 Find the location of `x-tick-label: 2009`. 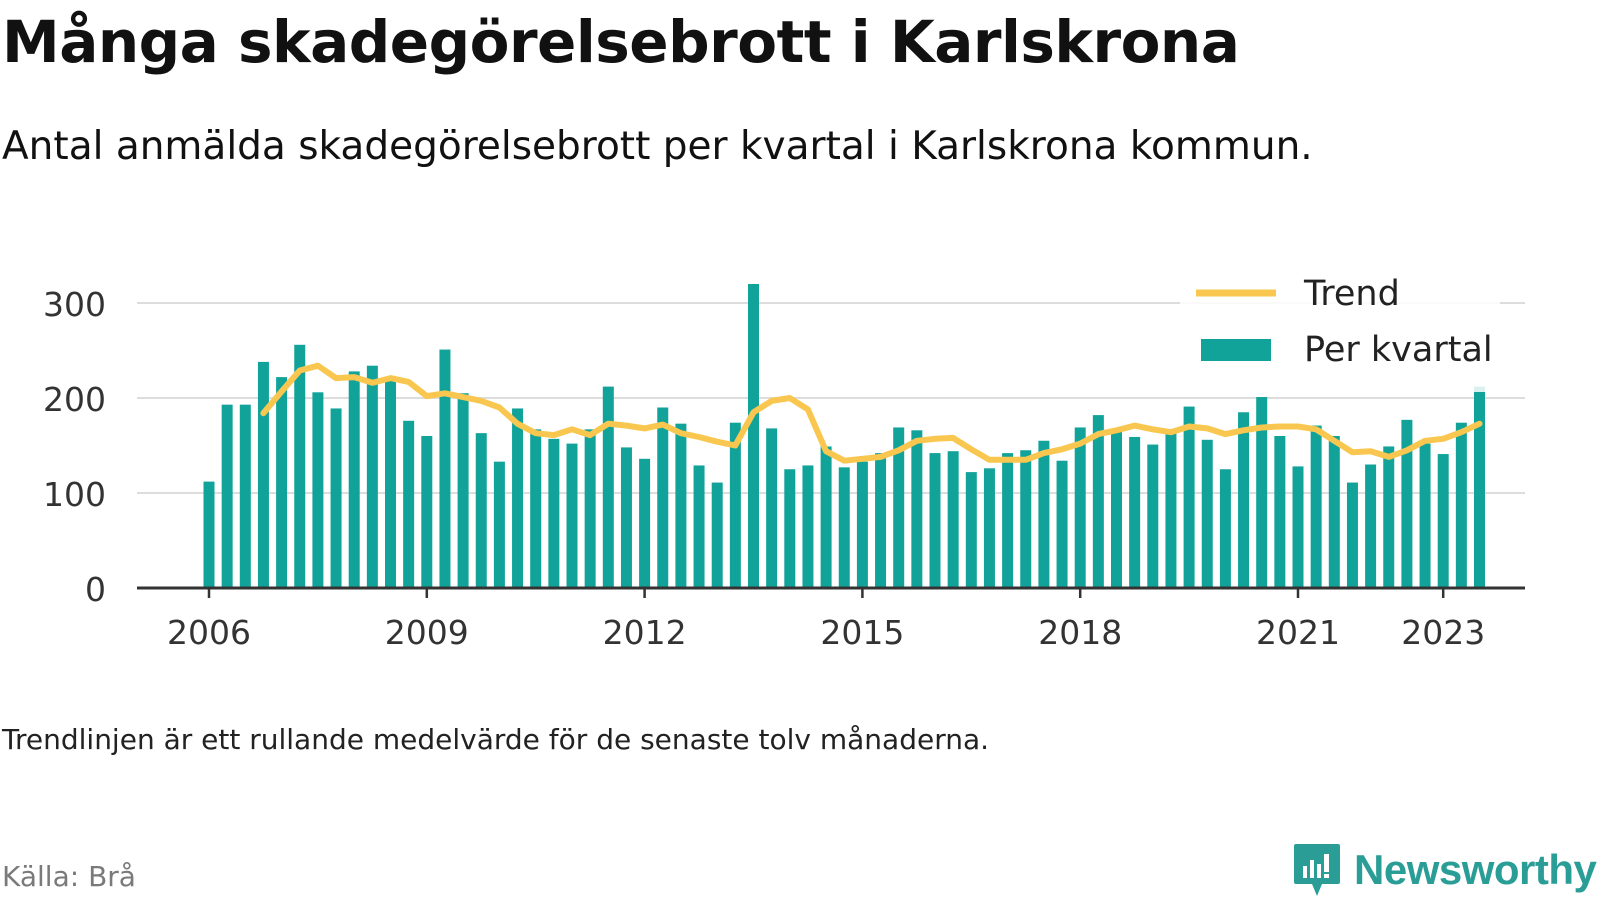

x-tick-label: 2009 is located at coordinates (427, 632).